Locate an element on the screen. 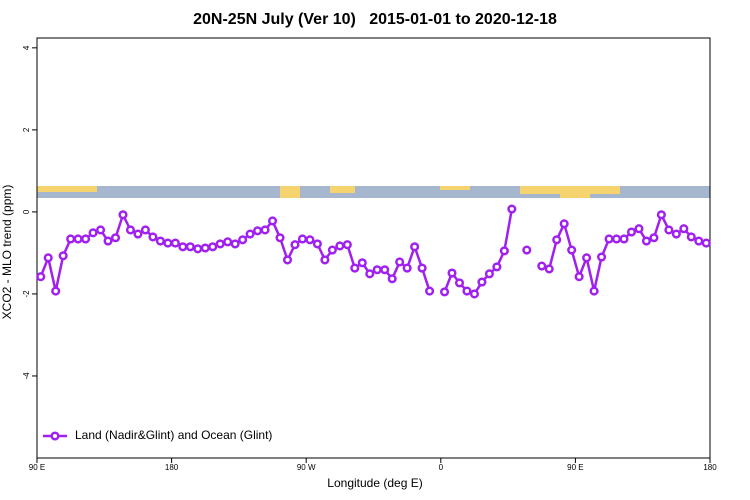  map-land is located at coordinates (328, 192).